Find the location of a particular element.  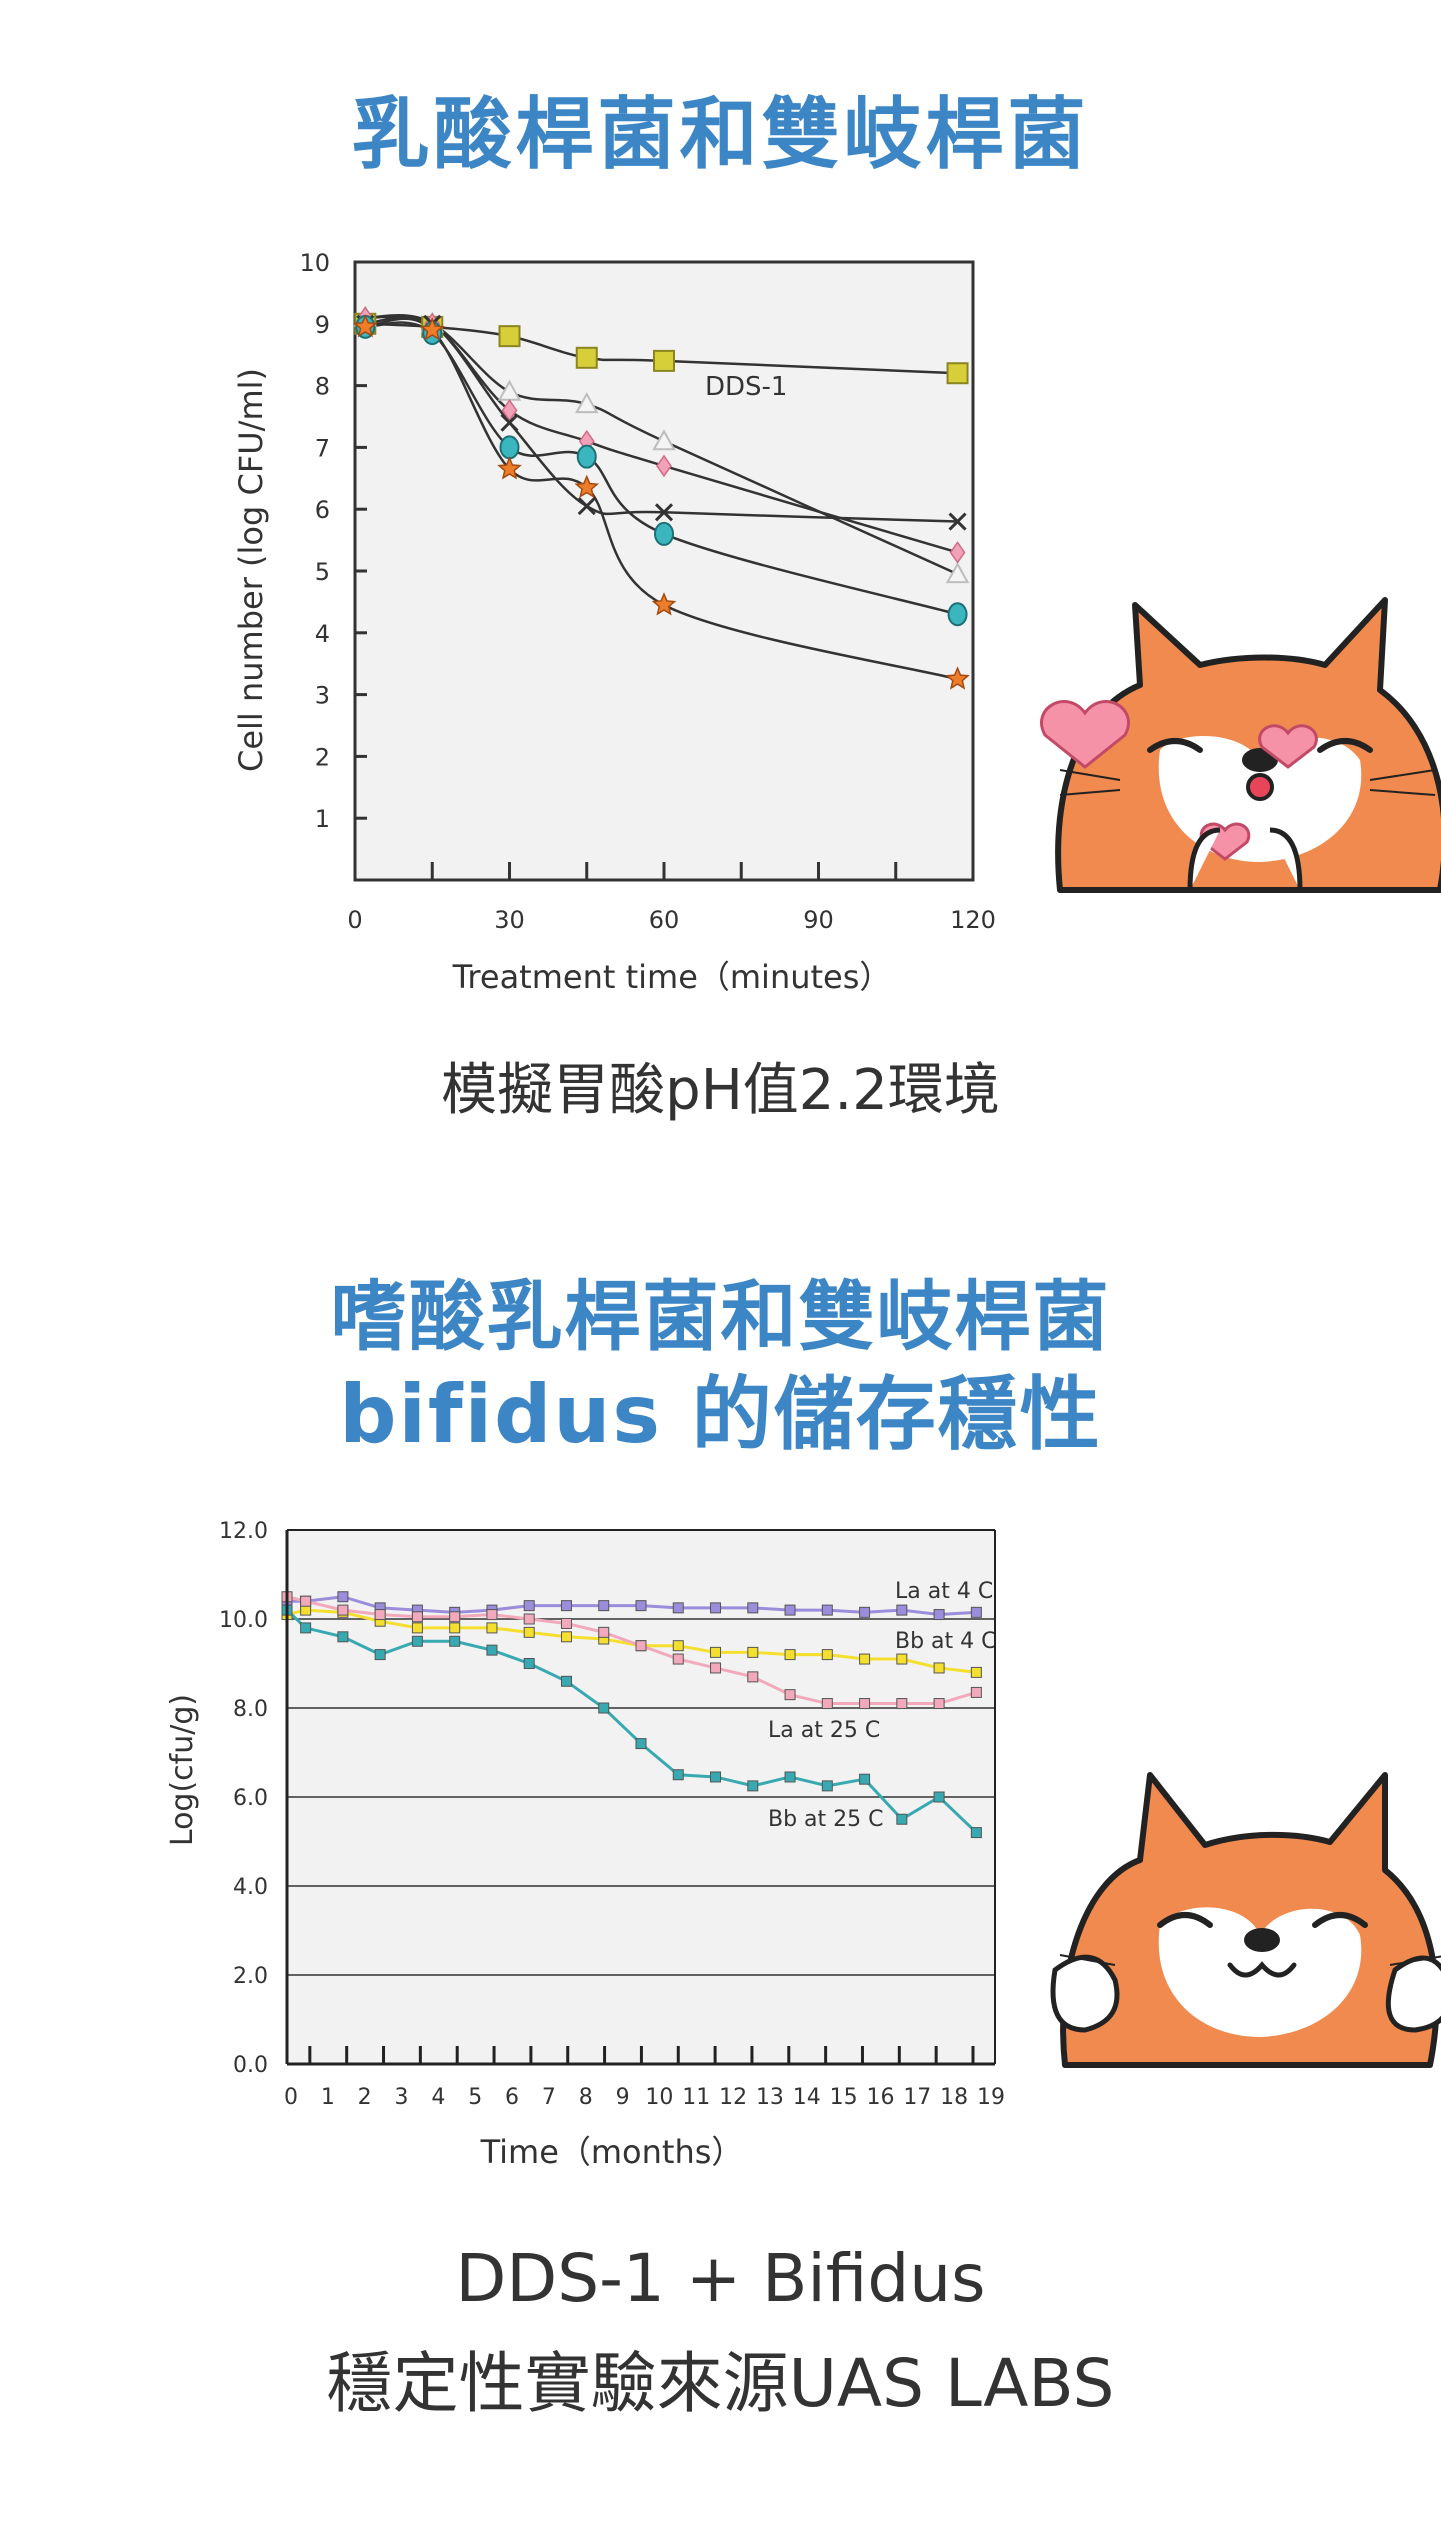

chart2-x-tick-label: 7 is located at coordinates (549, 2097).